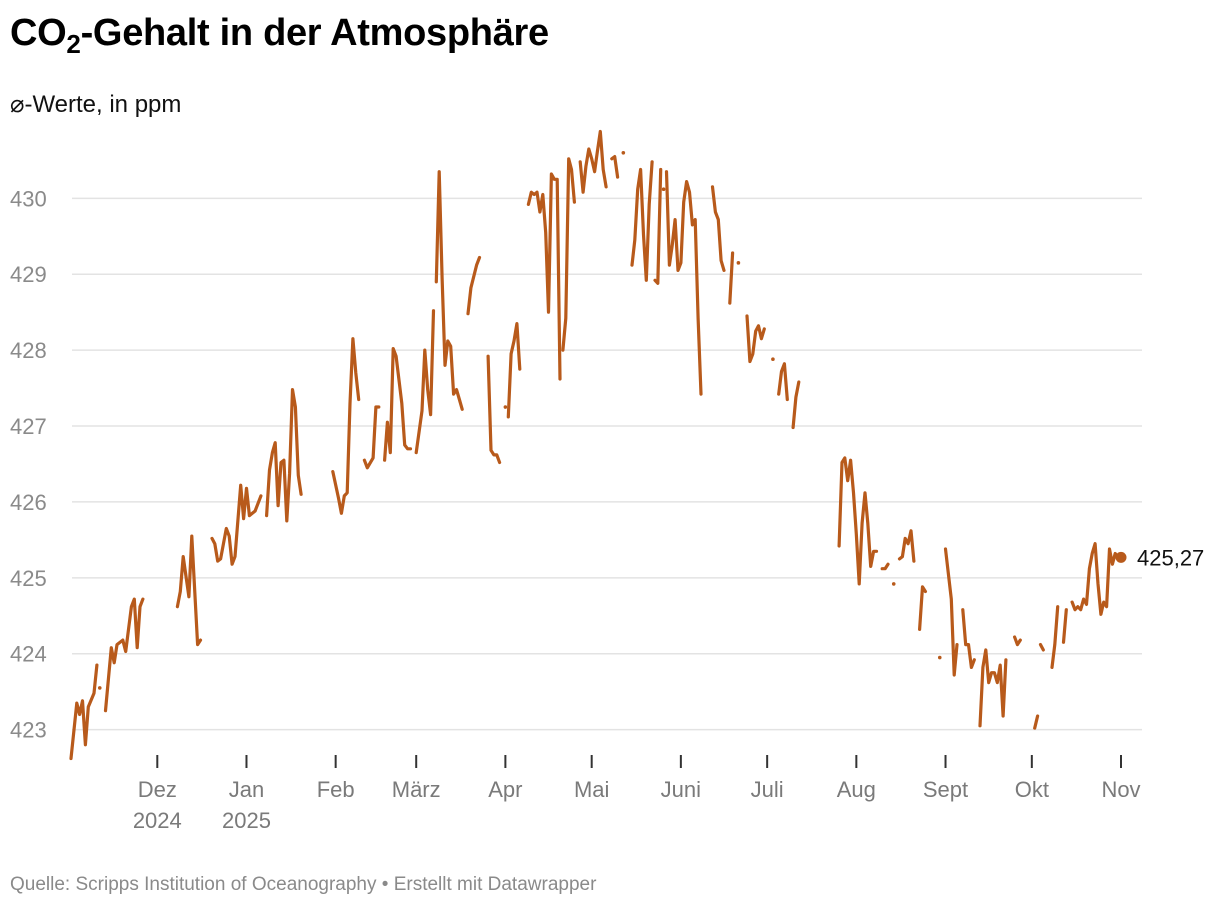 Image resolution: width=1220 pixels, height=912 pixels. I want to click on y-tick-label: 426, so click(28, 502).